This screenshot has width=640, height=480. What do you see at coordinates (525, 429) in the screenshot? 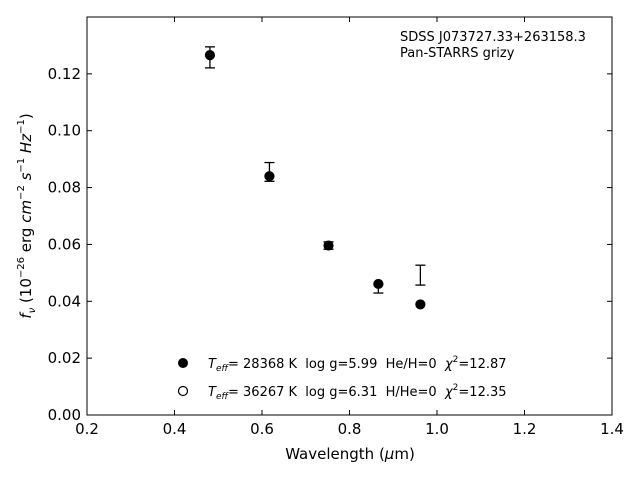
I see `x-tick-label: 1.2` at bounding box center [525, 429].